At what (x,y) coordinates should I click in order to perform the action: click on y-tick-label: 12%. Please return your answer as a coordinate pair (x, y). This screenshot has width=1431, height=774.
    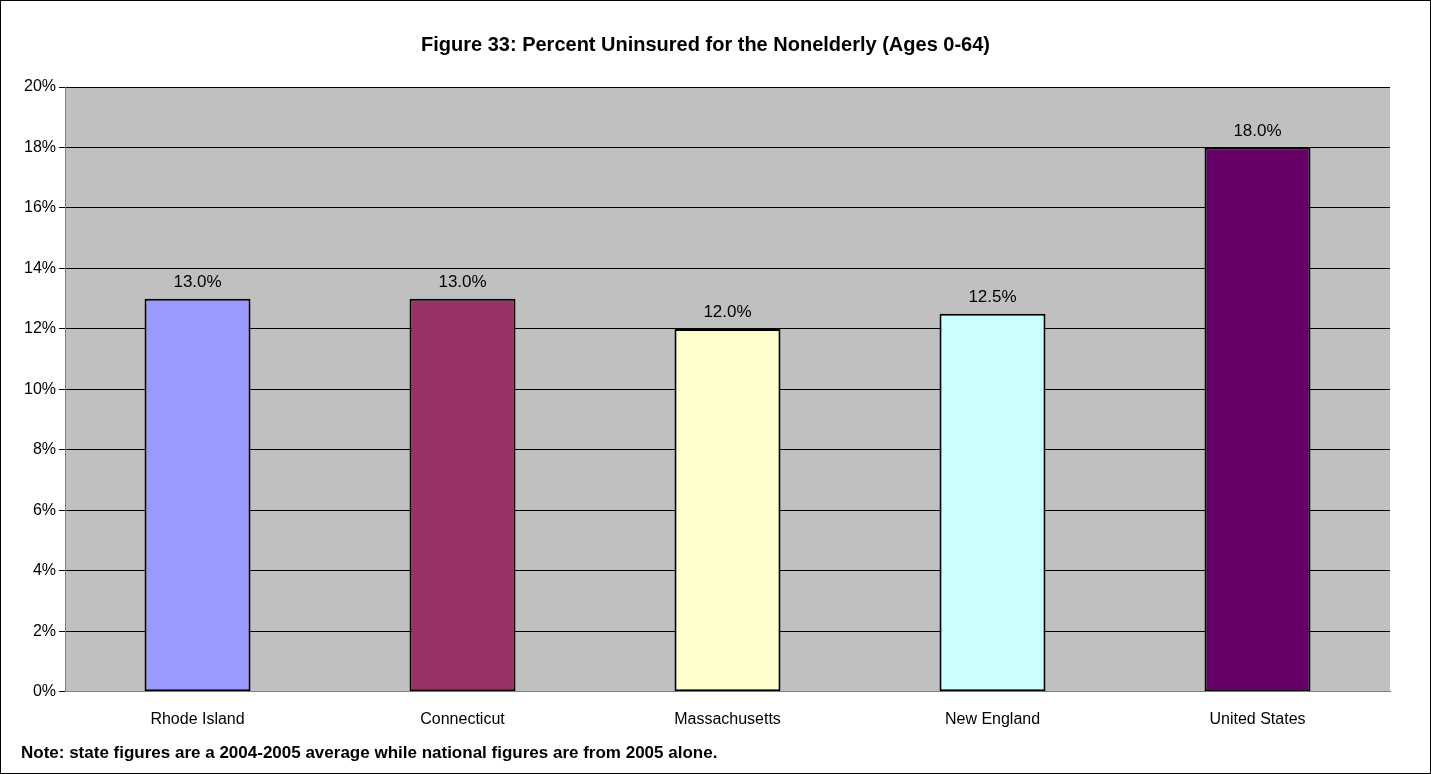
    Looking at the image, I should click on (40, 328).